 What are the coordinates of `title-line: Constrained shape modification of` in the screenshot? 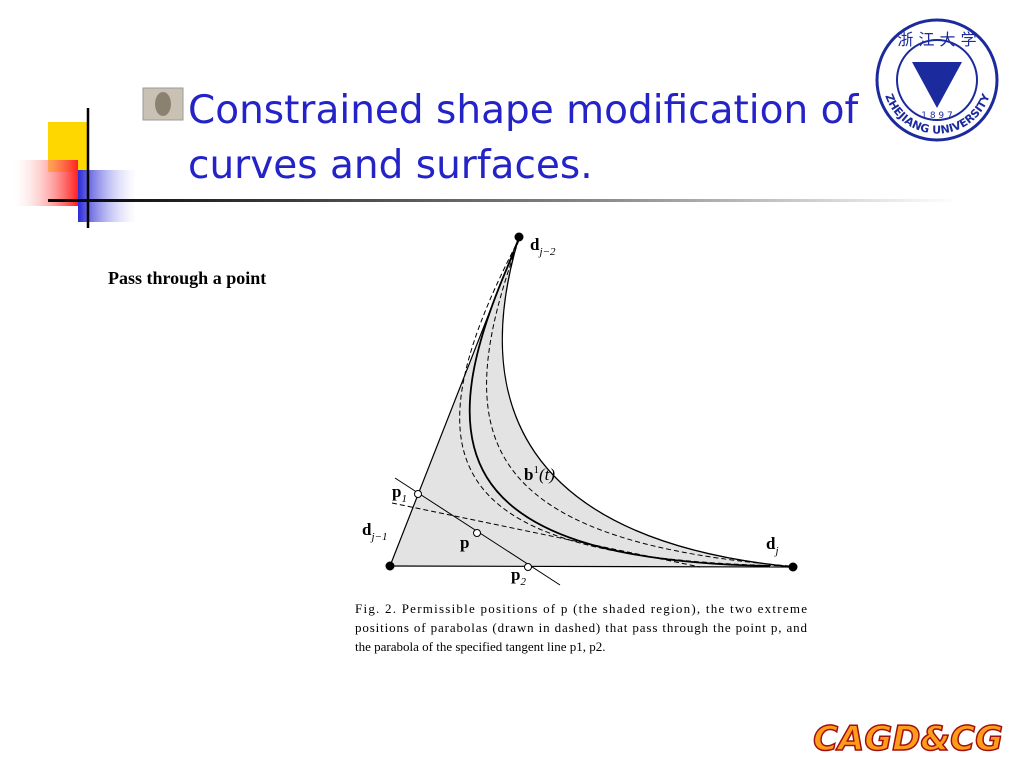 It's located at (523, 110).